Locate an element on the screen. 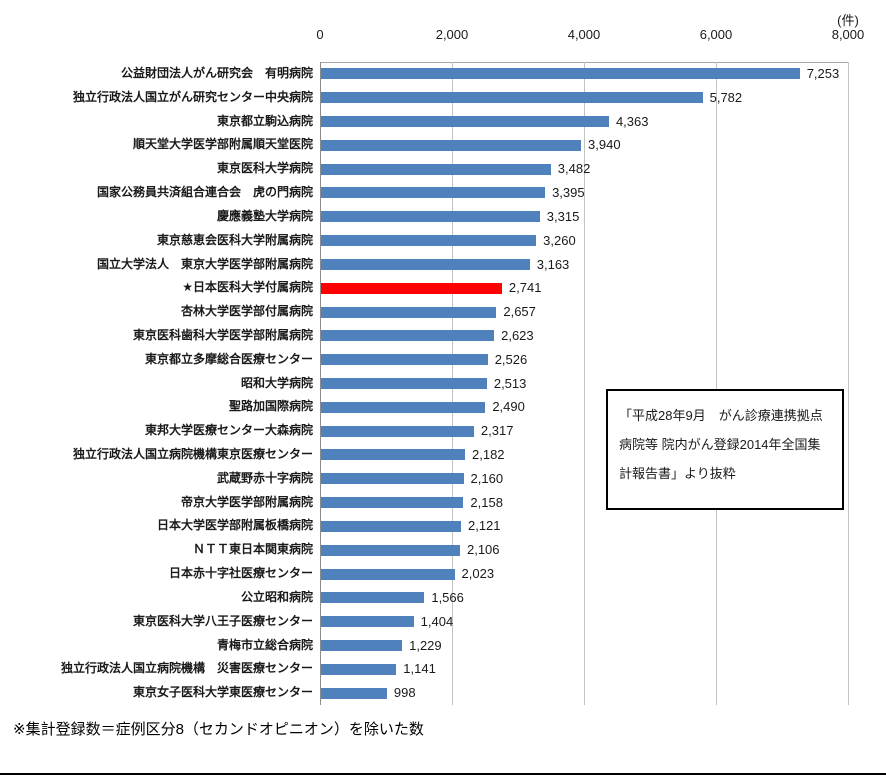  x-tick-label-2000: 2,000 is located at coordinates (452, 34).